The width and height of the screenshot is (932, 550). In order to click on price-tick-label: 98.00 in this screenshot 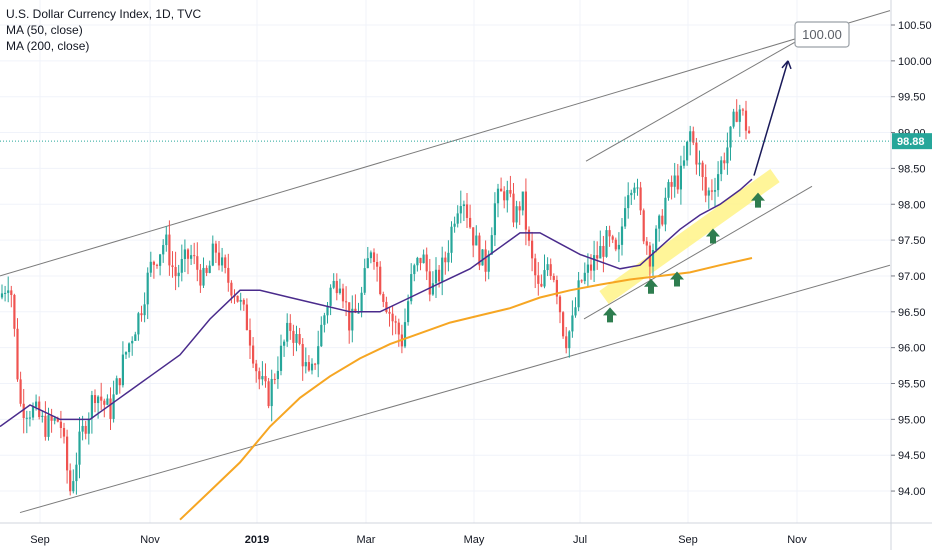, I will do `click(912, 205)`.